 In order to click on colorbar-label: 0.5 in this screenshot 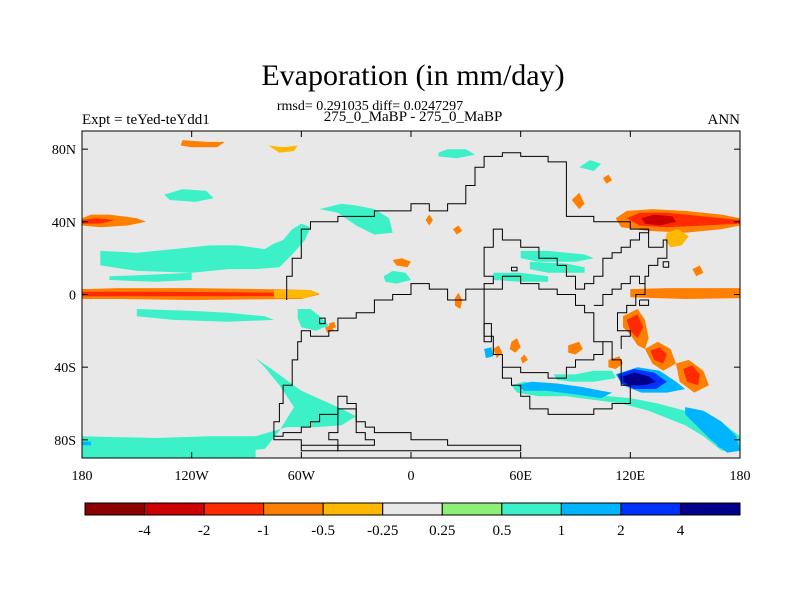, I will do `click(501, 531)`.